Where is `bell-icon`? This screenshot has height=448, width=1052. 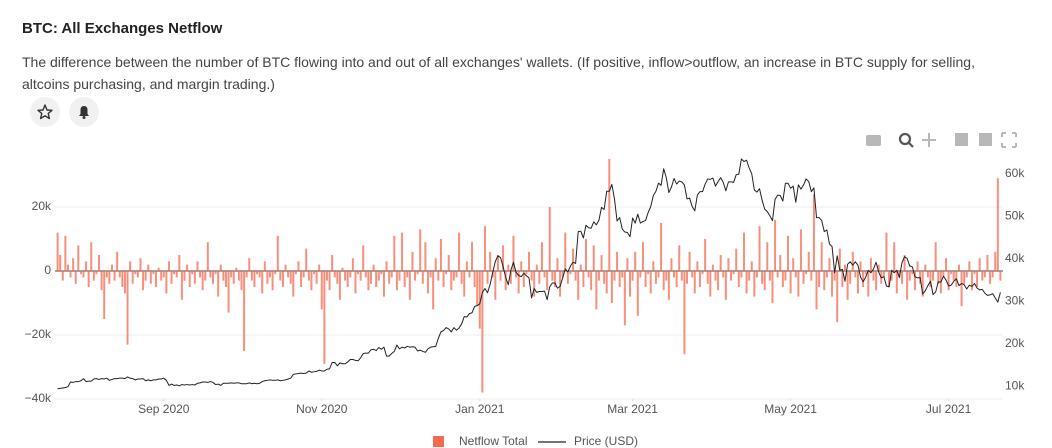 bell-icon is located at coordinates (84, 112).